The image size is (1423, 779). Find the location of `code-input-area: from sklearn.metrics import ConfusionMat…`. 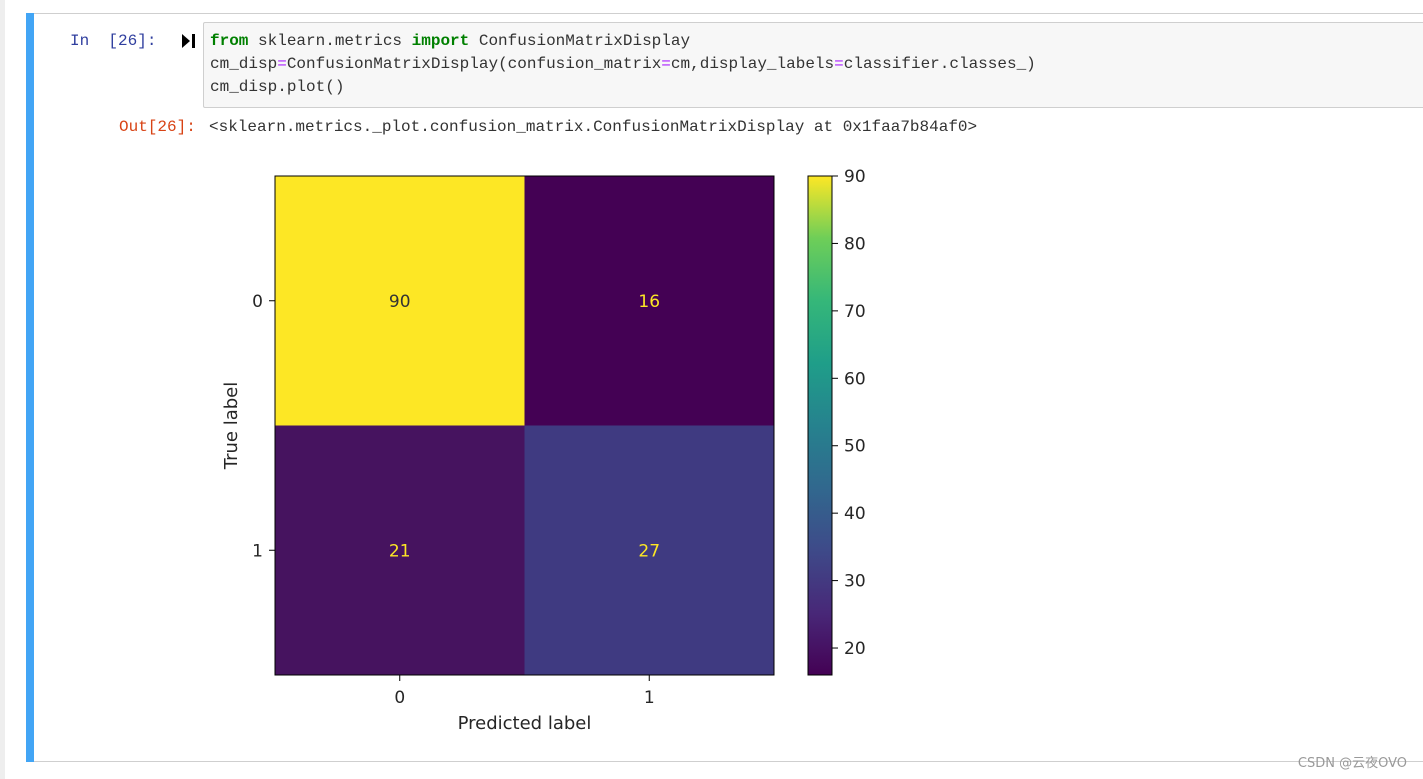

code-input-area: from sklearn.metrics import ConfusionMat… is located at coordinates (813, 65).